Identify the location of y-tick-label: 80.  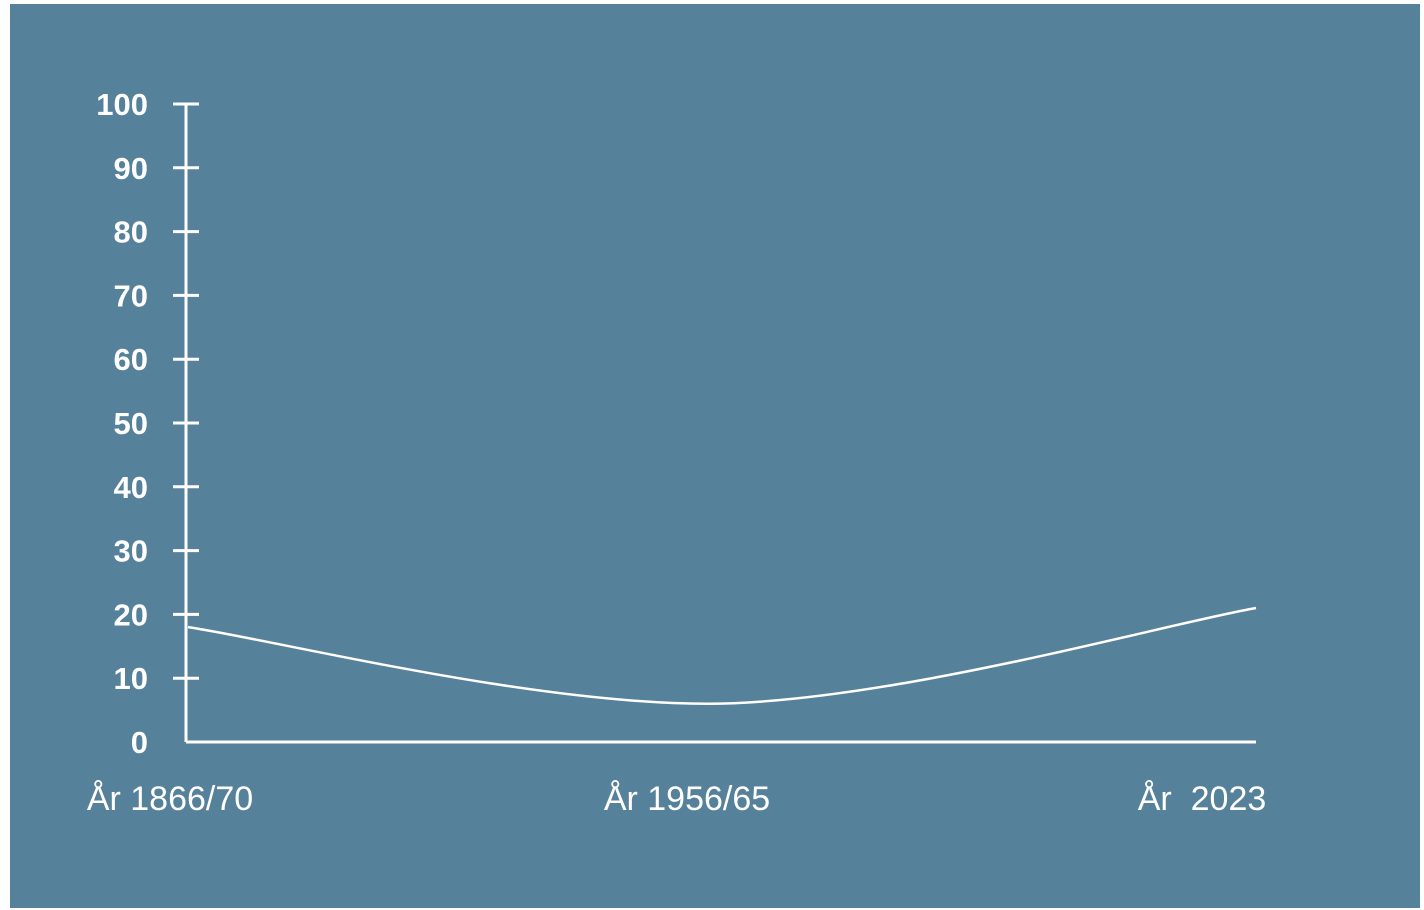
(131, 232).